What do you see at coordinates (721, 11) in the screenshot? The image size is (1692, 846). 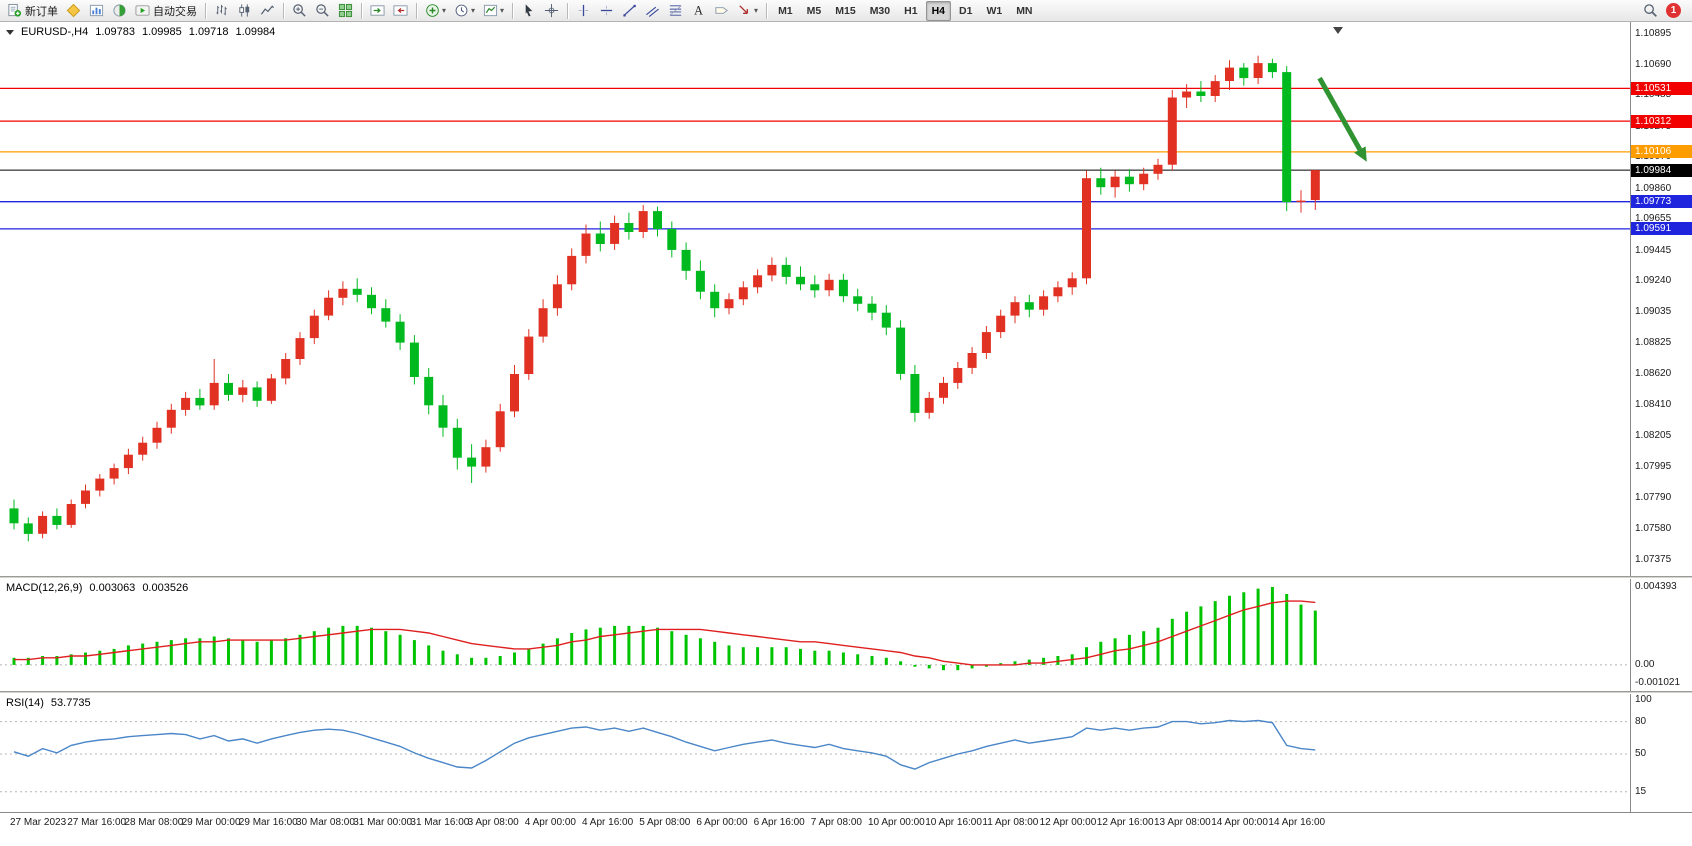 I see `label-tool-button` at bounding box center [721, 11].